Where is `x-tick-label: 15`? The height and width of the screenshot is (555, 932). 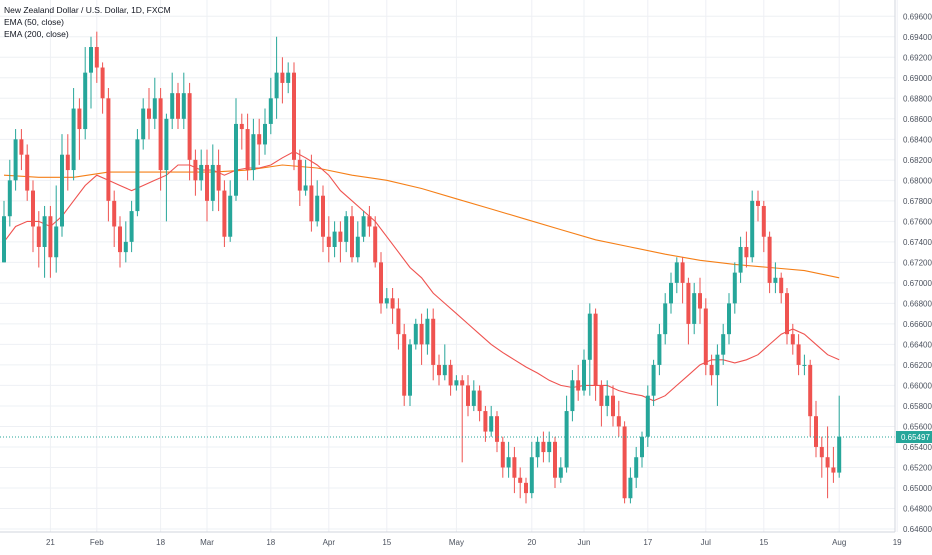
x-tick-label: 15 is located at coordinates (763, 542).